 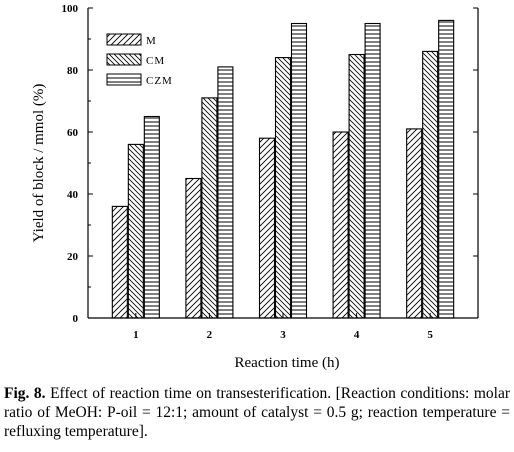 I want to click on legend-swatch-cm, so click(x=124, y=59).